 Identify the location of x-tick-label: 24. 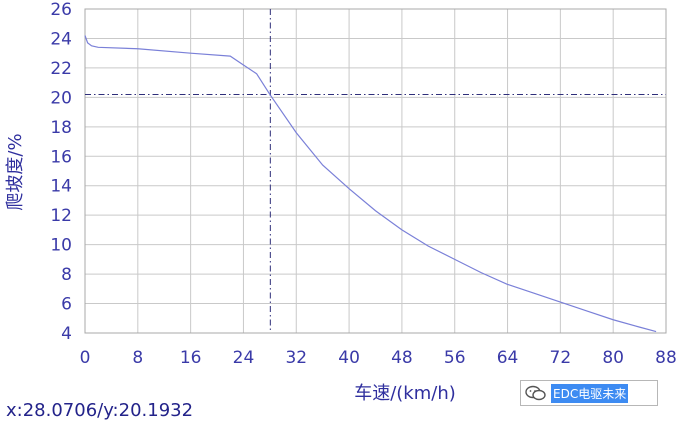
(244, 358).